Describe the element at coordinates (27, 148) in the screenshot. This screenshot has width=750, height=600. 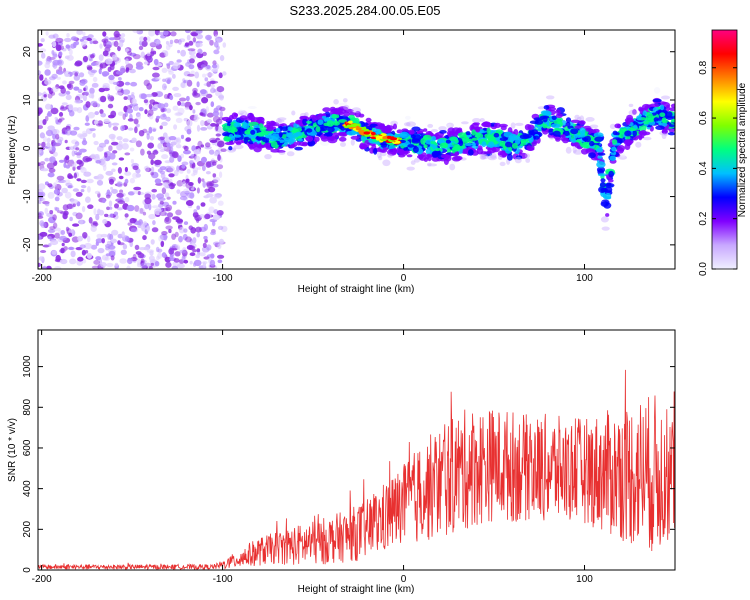
I see `spectrogram-y-tick-label: 0` at that location.